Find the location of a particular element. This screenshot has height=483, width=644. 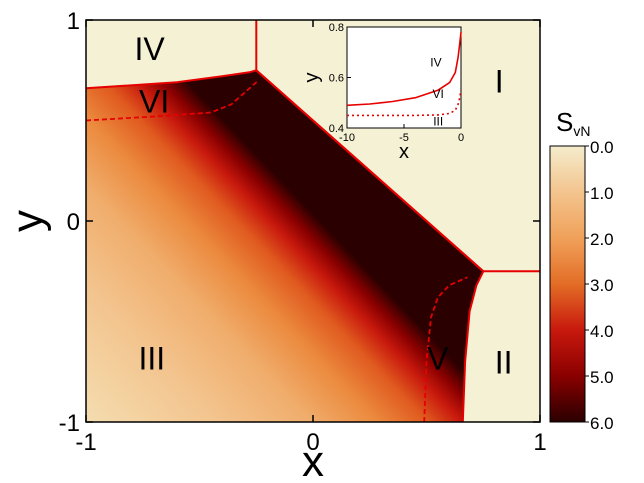

colorbar-bar is located at coordinates (567, 284).